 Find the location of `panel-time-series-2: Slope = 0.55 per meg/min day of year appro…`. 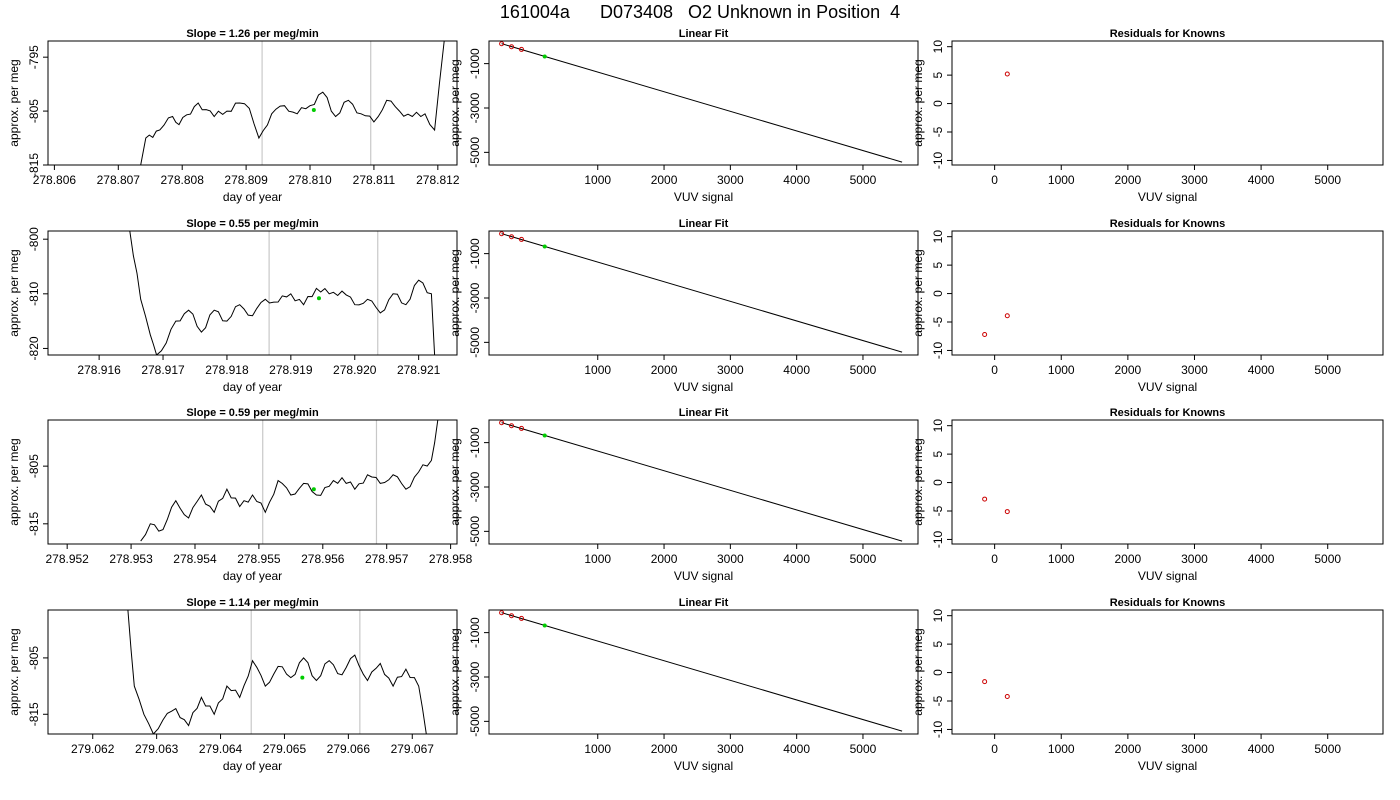

panel-time-series-2: Slope = 0.55 per meg/min day of year appro… is located at coordinates (232, 306).